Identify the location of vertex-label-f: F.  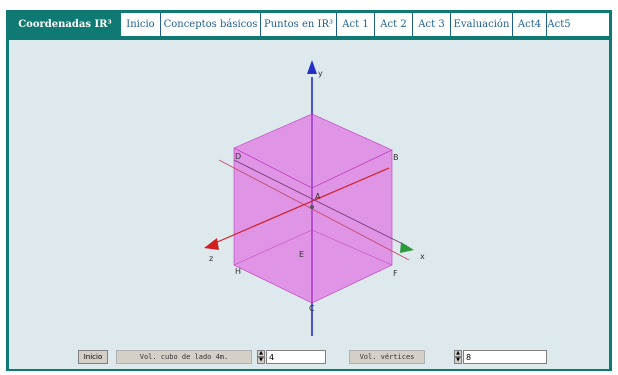
(395, 273).